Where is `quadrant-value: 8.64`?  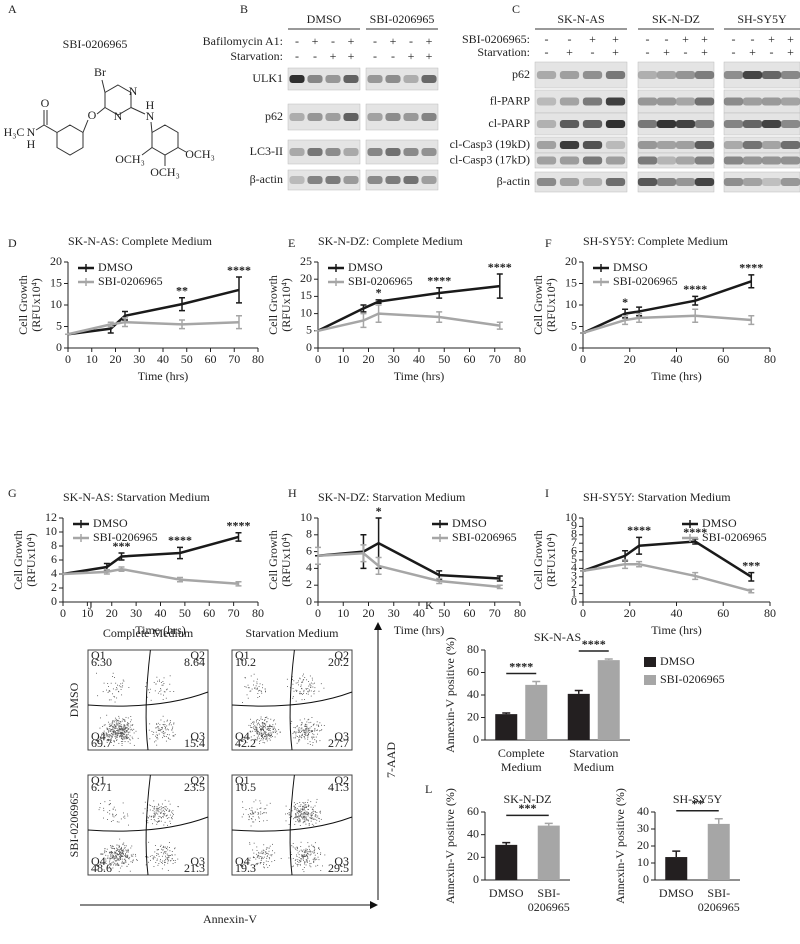 quadrant-value: 8.64 is located at coordinates (194, 662).